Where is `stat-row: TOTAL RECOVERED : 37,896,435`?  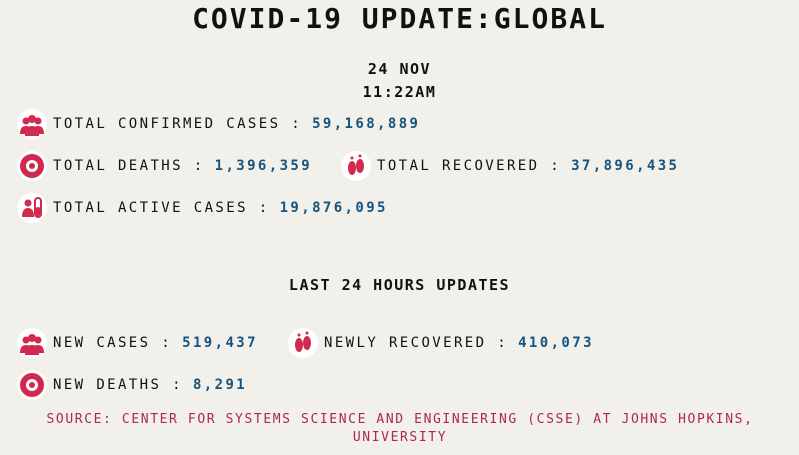
stat-row: TOTAL RECOVERED : 37,896,435 is located at coordinates (510, 166).